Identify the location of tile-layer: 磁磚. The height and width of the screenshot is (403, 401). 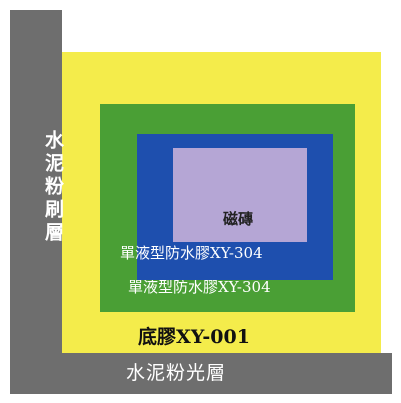
(240, 195).